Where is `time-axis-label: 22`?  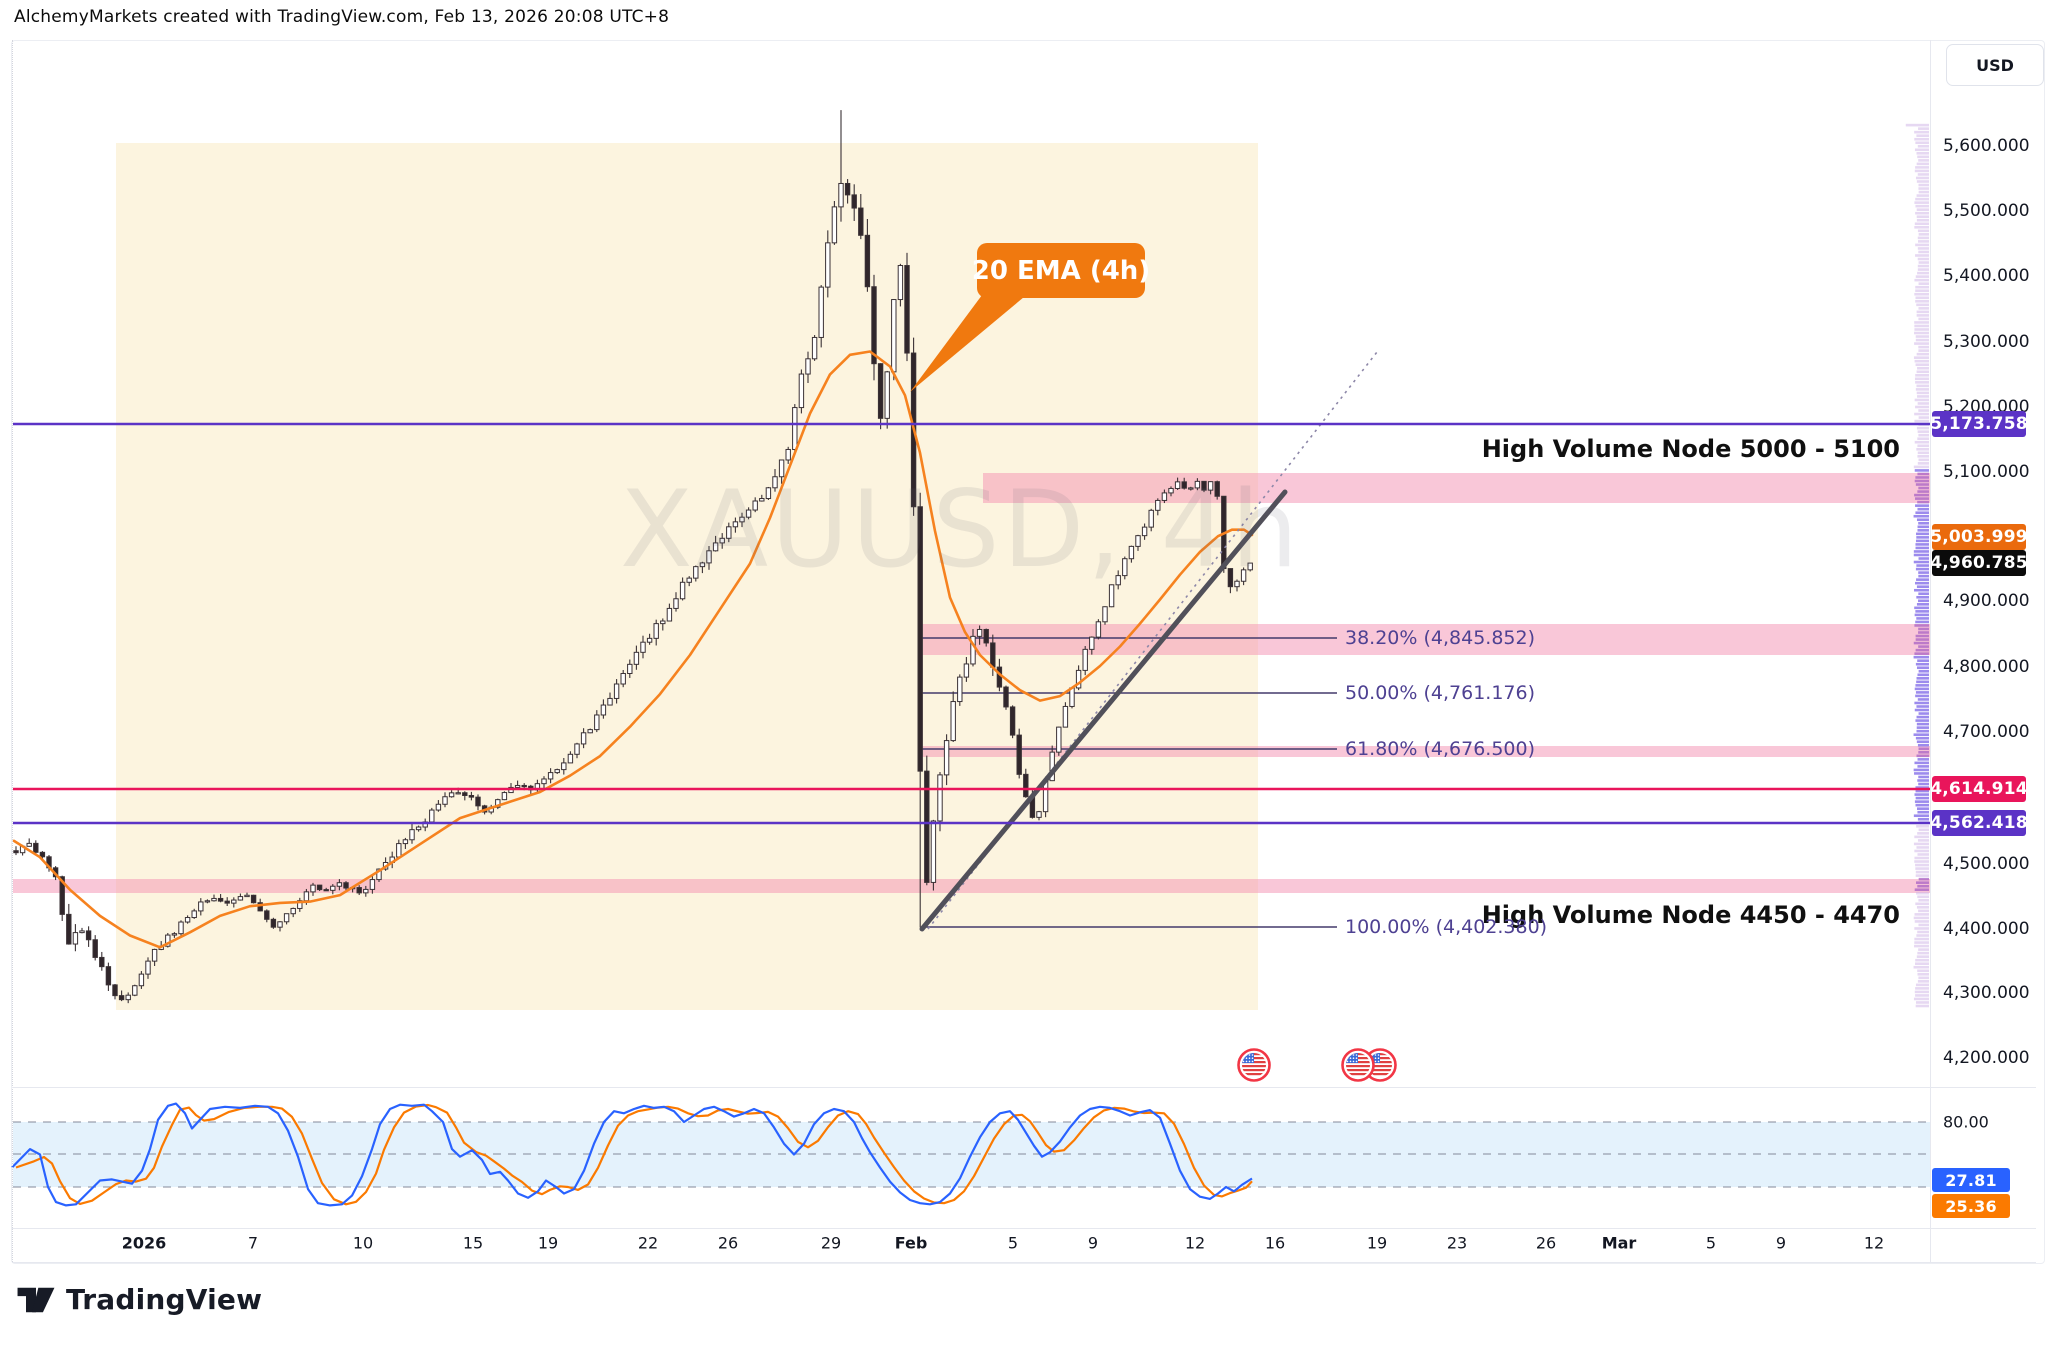
time-axis-label: 22 is located at coordinates (648, 1243).